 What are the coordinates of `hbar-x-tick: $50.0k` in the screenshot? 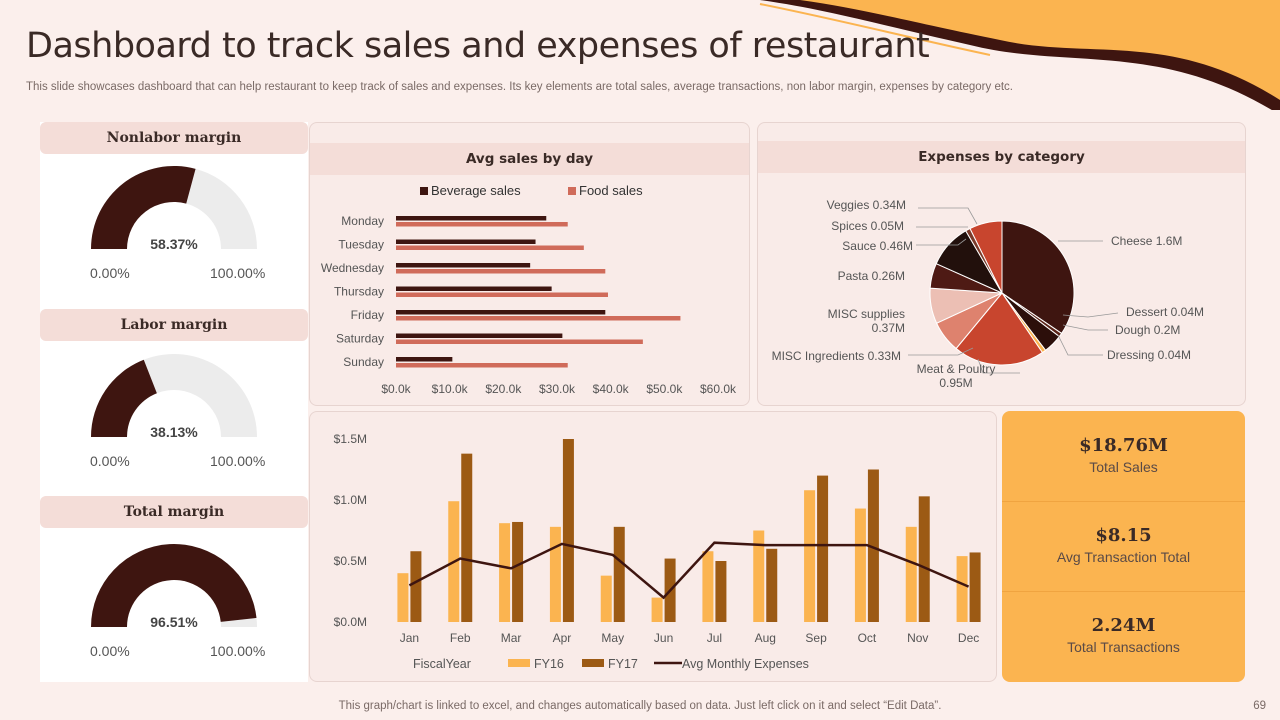 It's located at (664, 389).